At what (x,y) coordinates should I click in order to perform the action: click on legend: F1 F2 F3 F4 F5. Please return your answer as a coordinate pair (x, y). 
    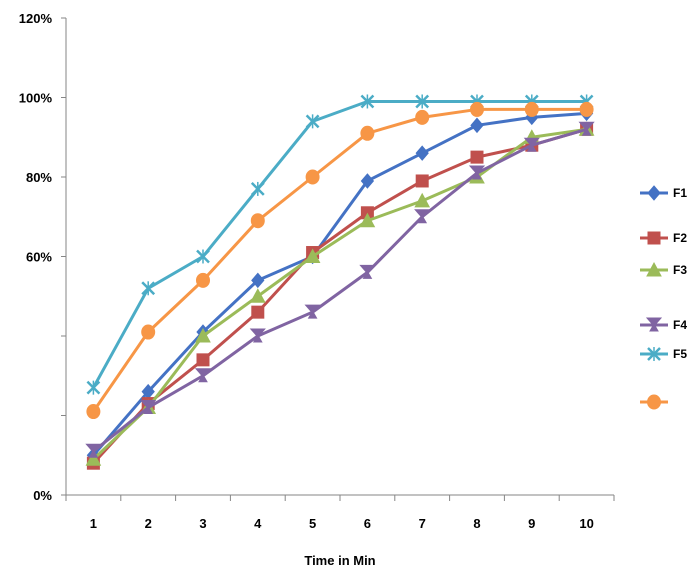
    Looking at the image, I should click on (663, 297).